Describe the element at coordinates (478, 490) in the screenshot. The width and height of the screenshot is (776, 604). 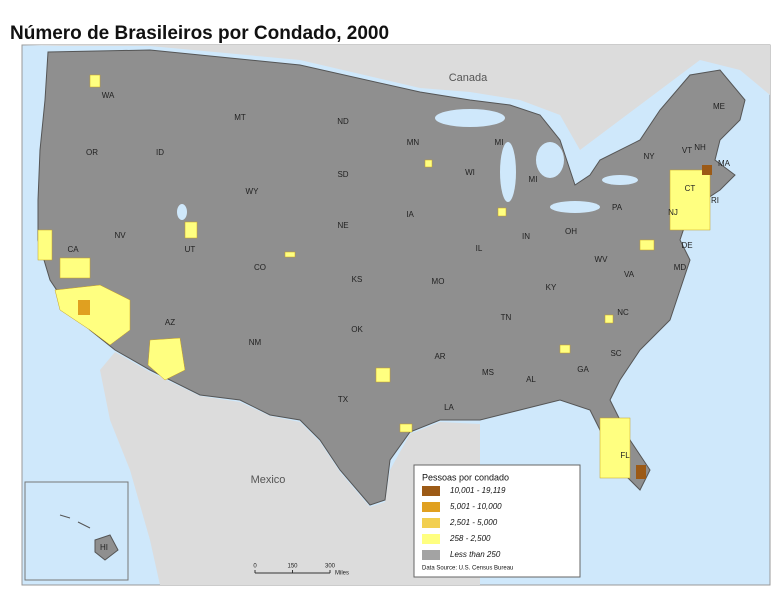
I see `legend-label: 10,001 - 19,119` at that location.